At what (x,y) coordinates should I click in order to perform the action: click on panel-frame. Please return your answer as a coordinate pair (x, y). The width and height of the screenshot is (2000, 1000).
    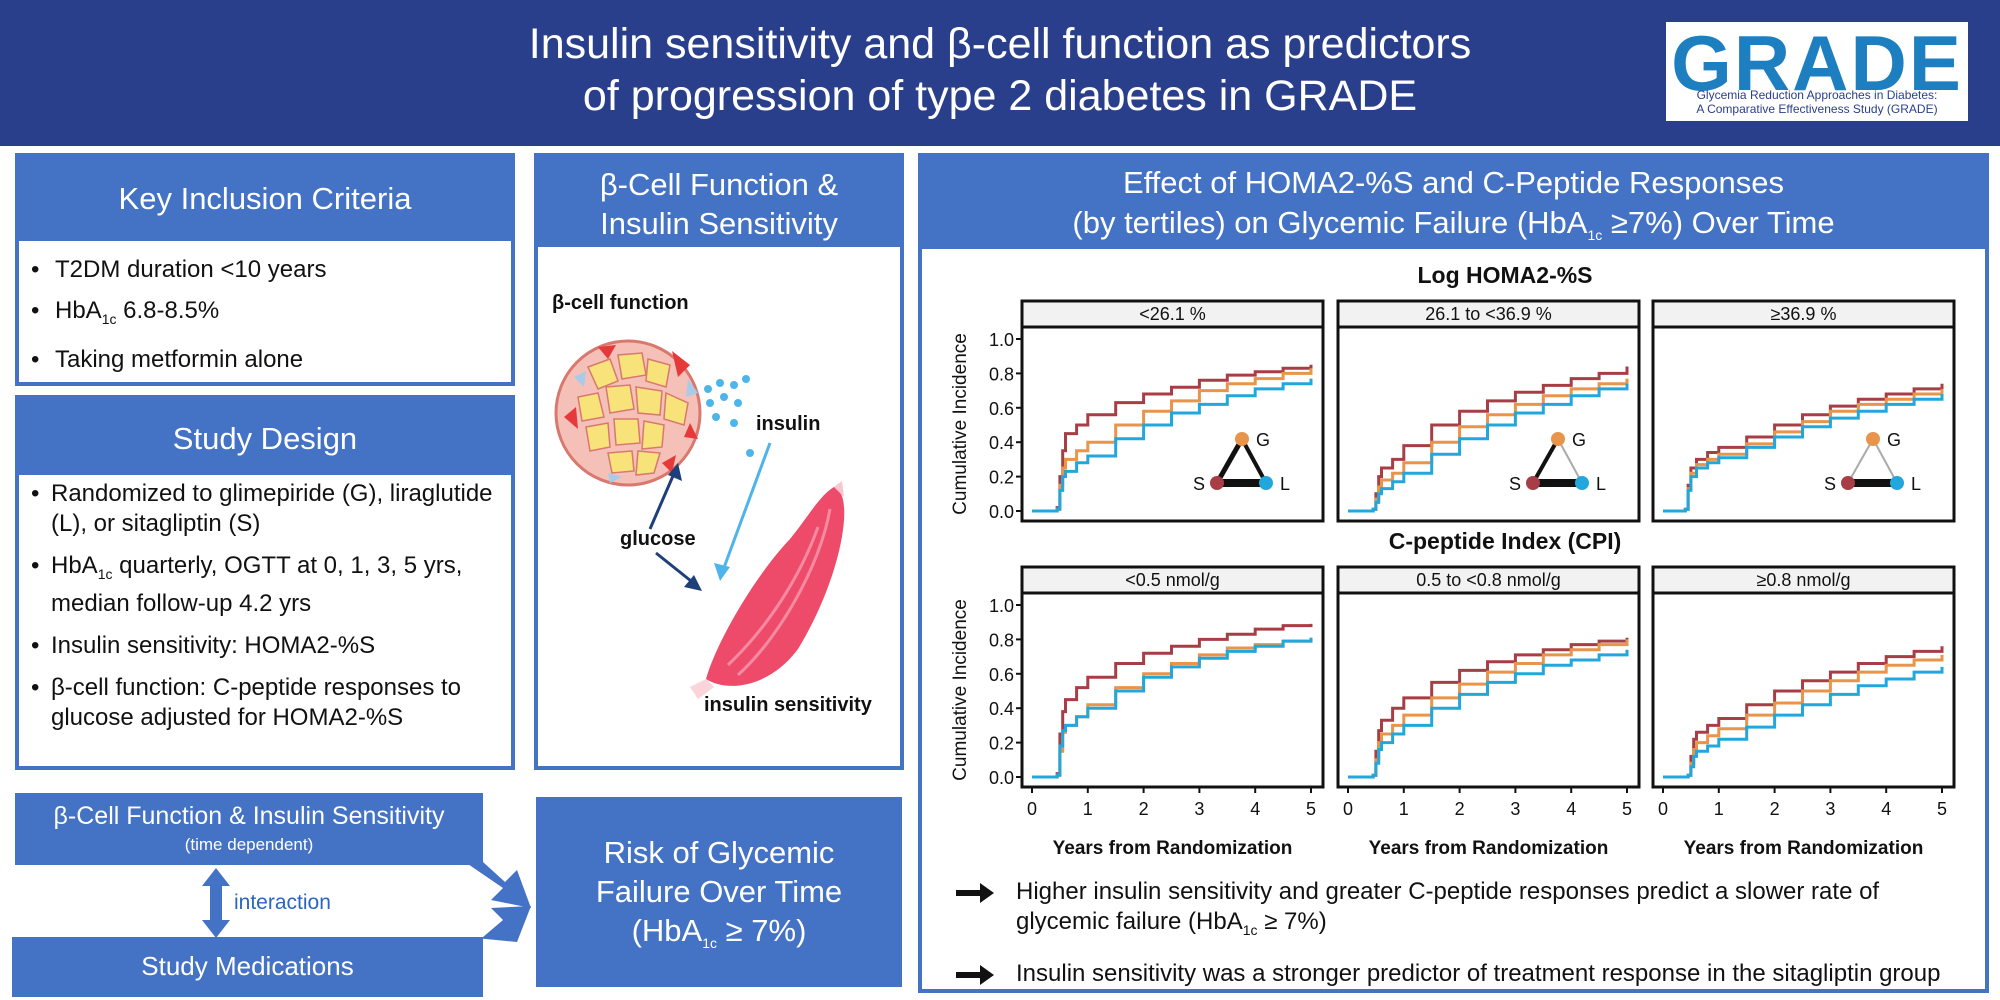
    Looking at the image, I should click on (1172, 690).